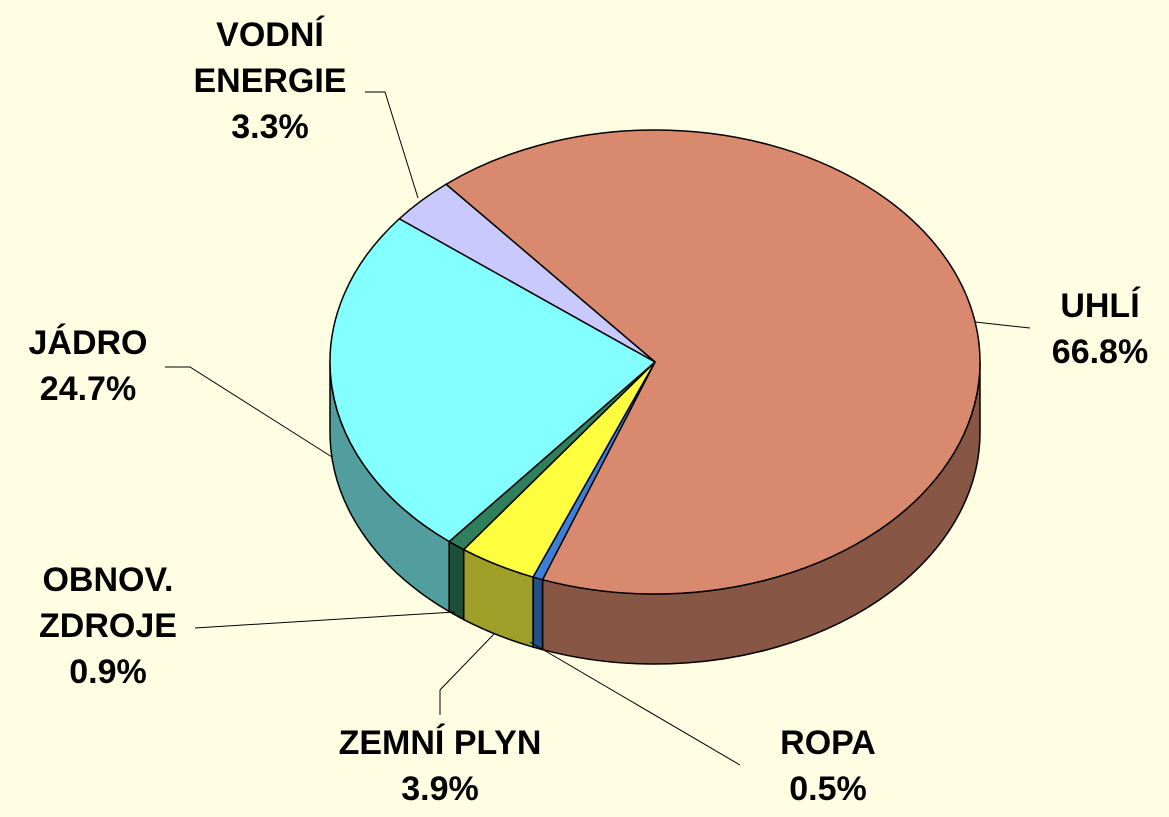 The height and width of the screenshot is (817, 1169). I want to click on slice-label: OBNOV. ZDROJE 0.9%, so click(108, 626).